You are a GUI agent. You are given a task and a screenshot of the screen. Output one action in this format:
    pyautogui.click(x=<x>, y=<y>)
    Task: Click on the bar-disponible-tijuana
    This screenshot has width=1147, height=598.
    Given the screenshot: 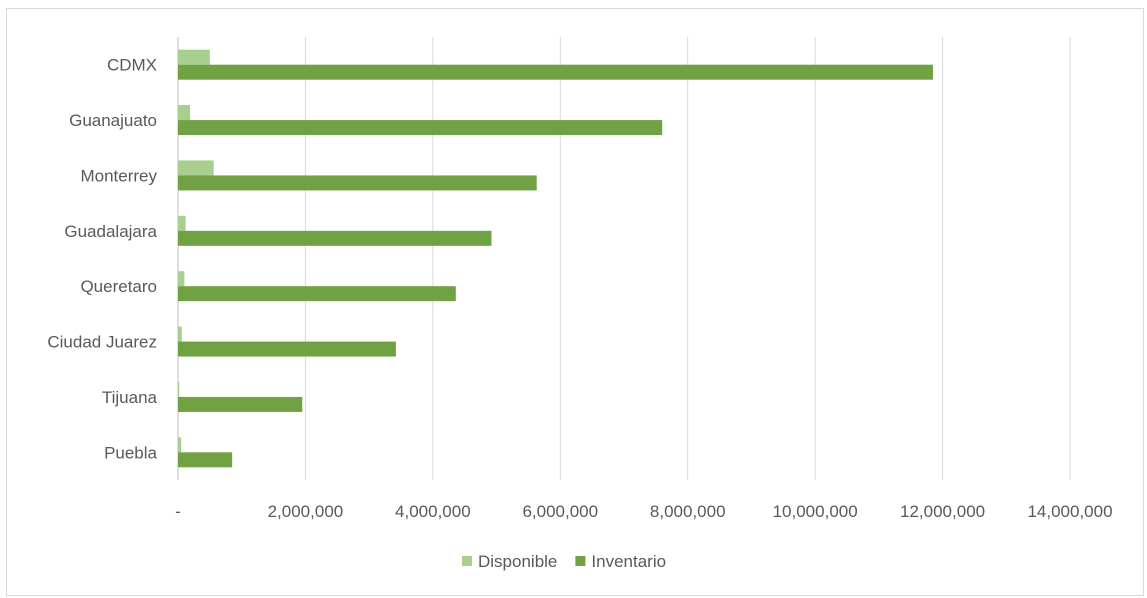 What is the action you would take?
    pyautogui.click(x=179, y=389)
    